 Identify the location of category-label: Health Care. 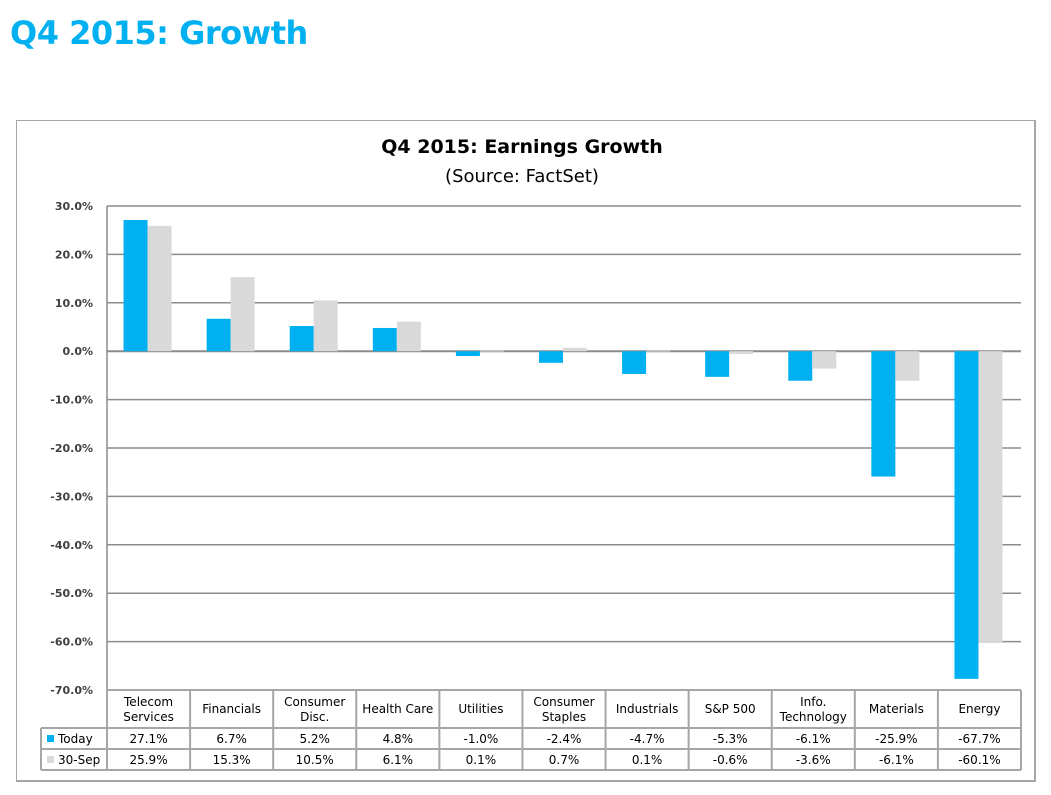
(397, 709).